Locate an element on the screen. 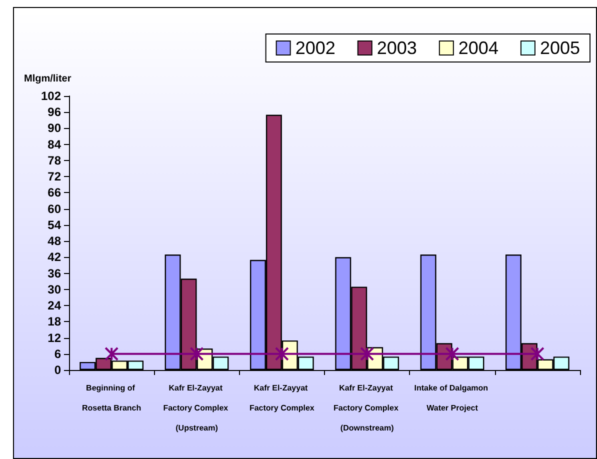 The image size is (597, 459). y-tick-label: 96 is located at coordinates (55, 112).